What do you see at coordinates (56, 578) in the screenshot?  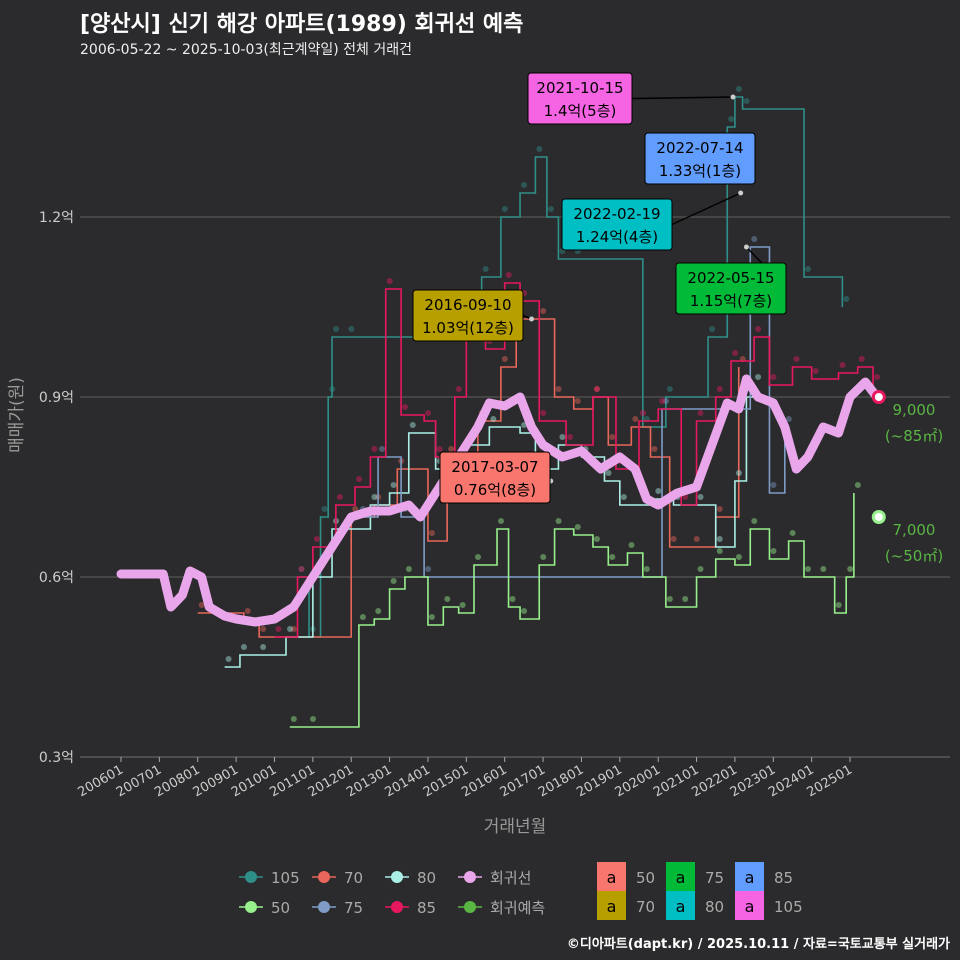 I see `y-tick-label: 0.6억` at bounding box center [56, 578].